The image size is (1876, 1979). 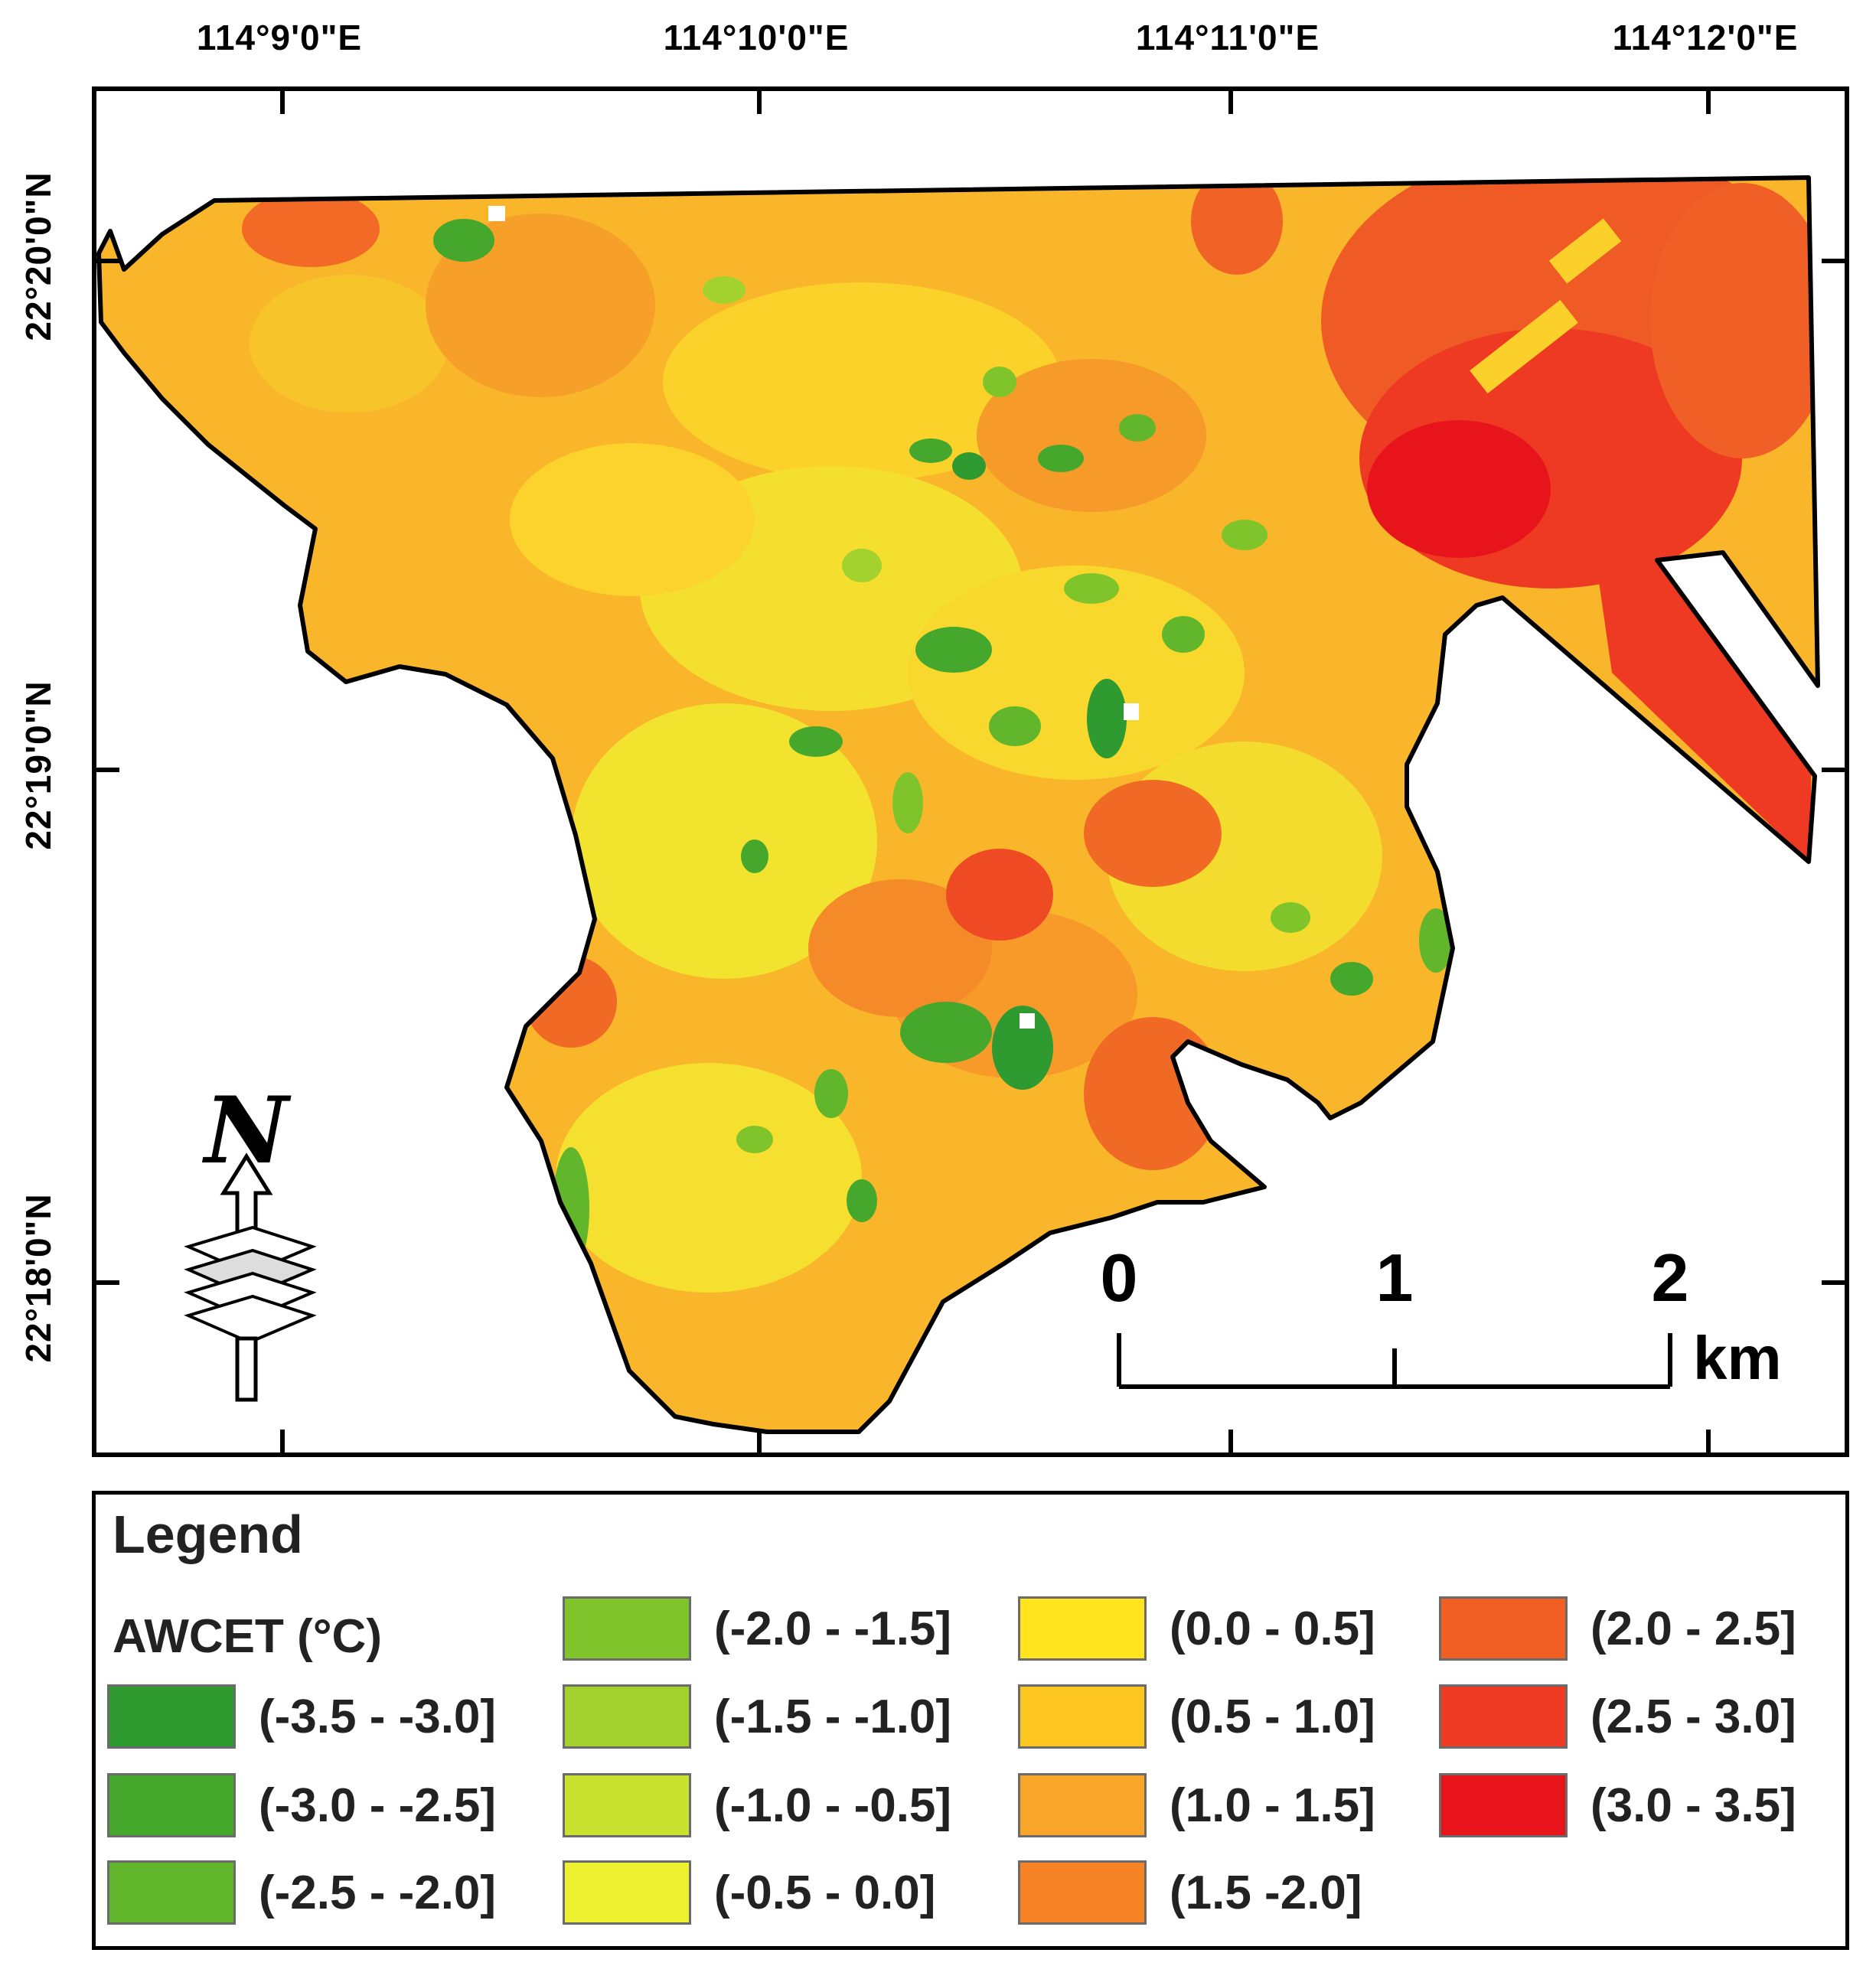 I want to click on legend-variable: AWCET (°C), so click(x=247, y=1636).